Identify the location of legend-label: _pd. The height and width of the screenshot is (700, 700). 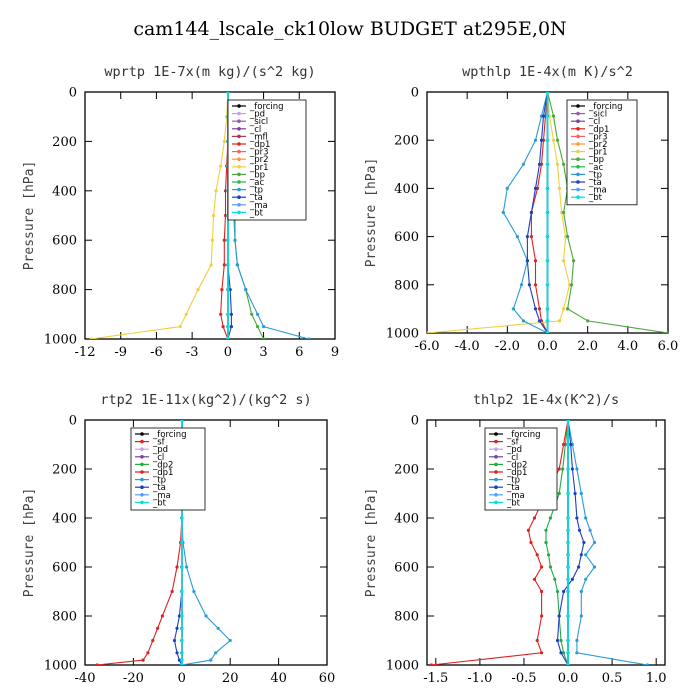
(257, 115).